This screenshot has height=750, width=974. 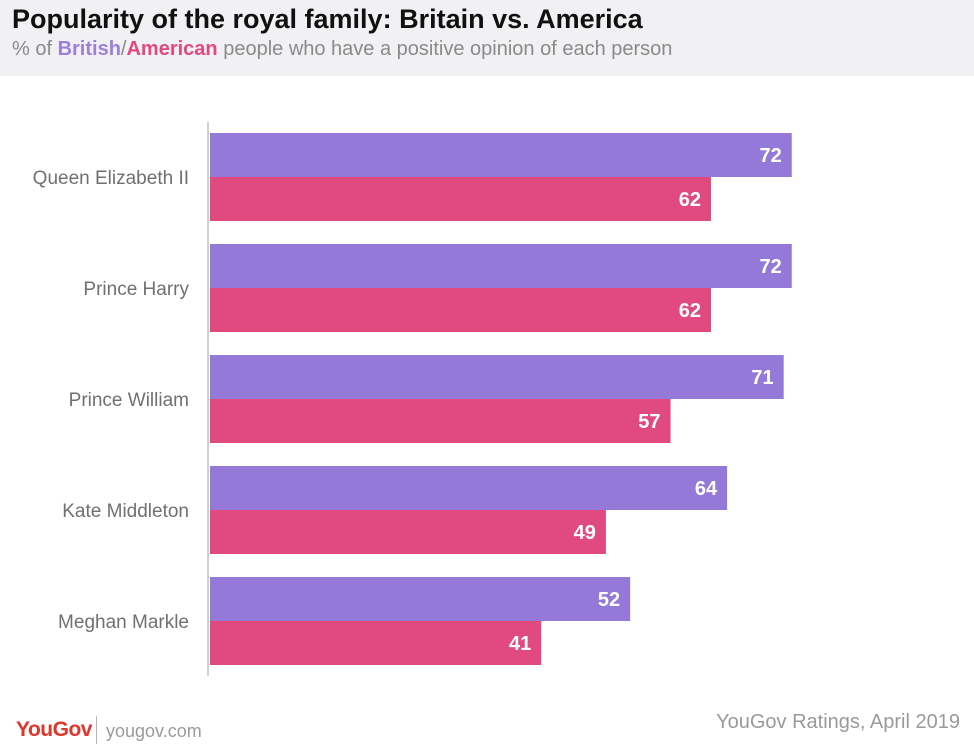 What do you see at coordinates (838, 722) in the screenshot?
I see `source-note: YouGov Ratings, April 2019` at bounding box center [838, 722].